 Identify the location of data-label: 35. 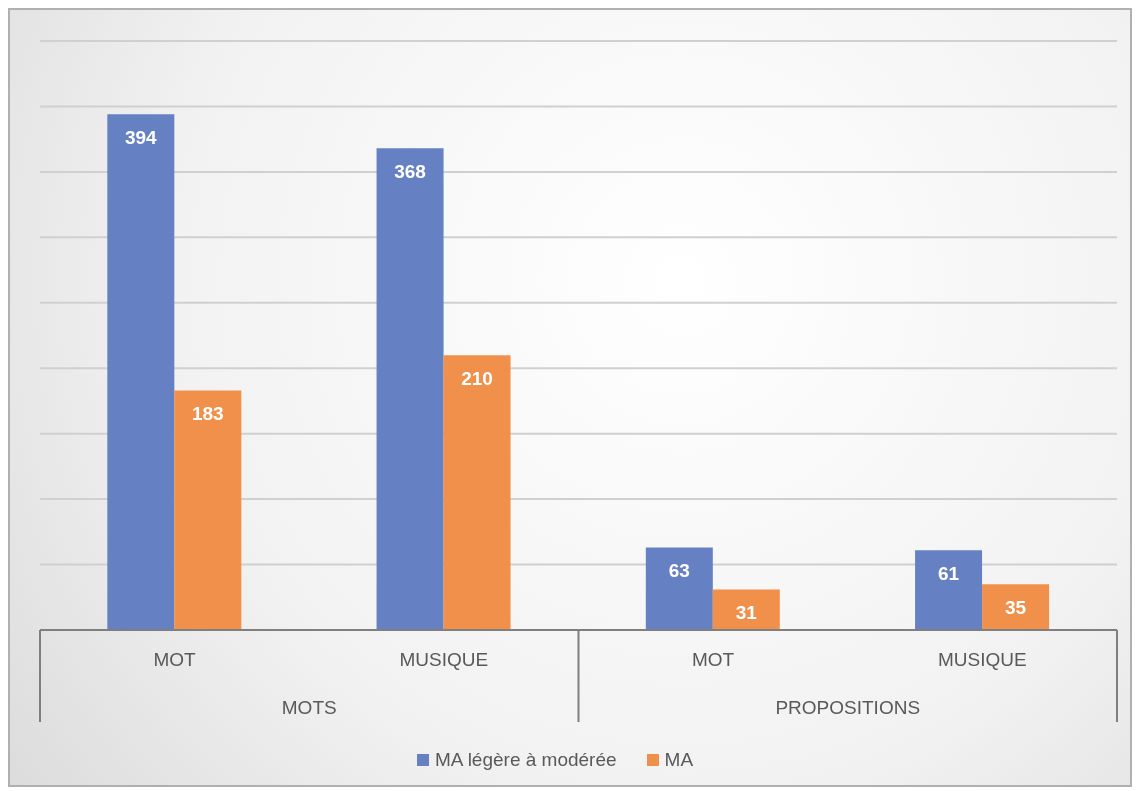
(1015, 607).